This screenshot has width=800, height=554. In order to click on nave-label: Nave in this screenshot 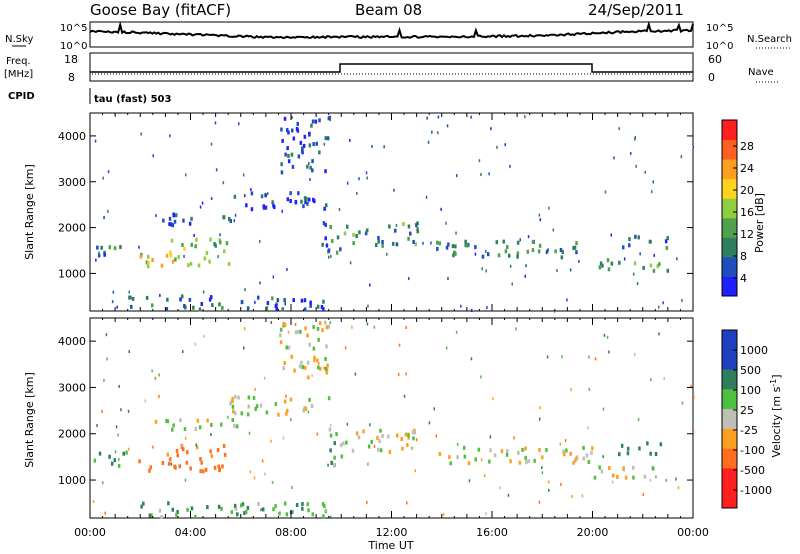, I will do `click(761, 72)`.